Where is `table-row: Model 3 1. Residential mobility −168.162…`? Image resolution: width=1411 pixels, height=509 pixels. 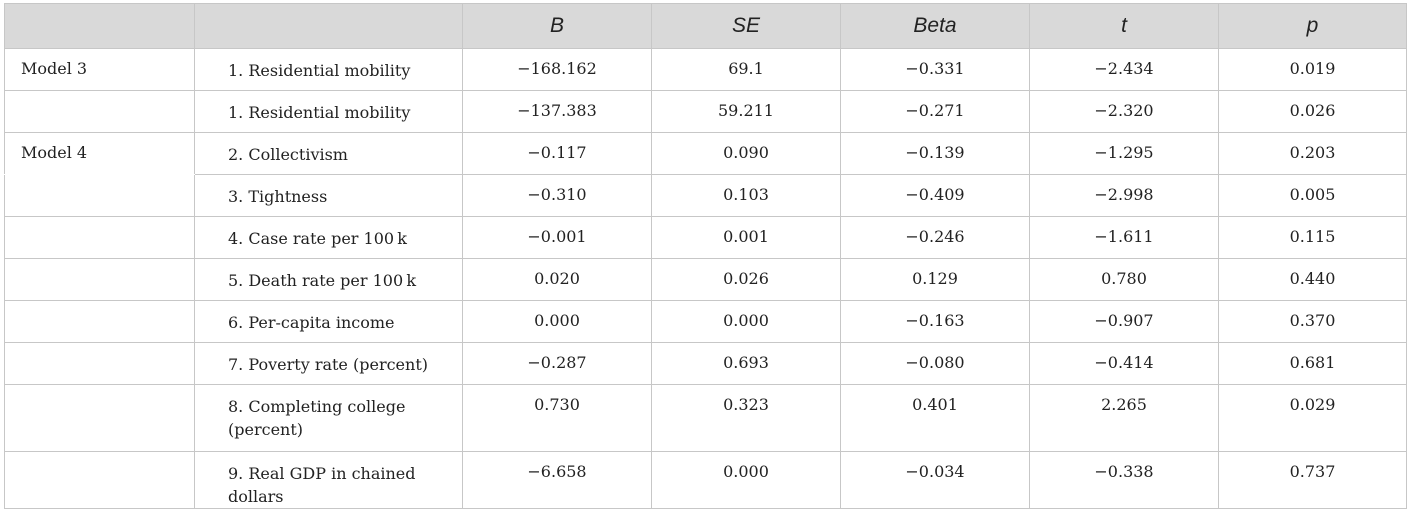 table-row: Model 3 1. Residential mobility −168.162… is located at coordinates (705, 69).